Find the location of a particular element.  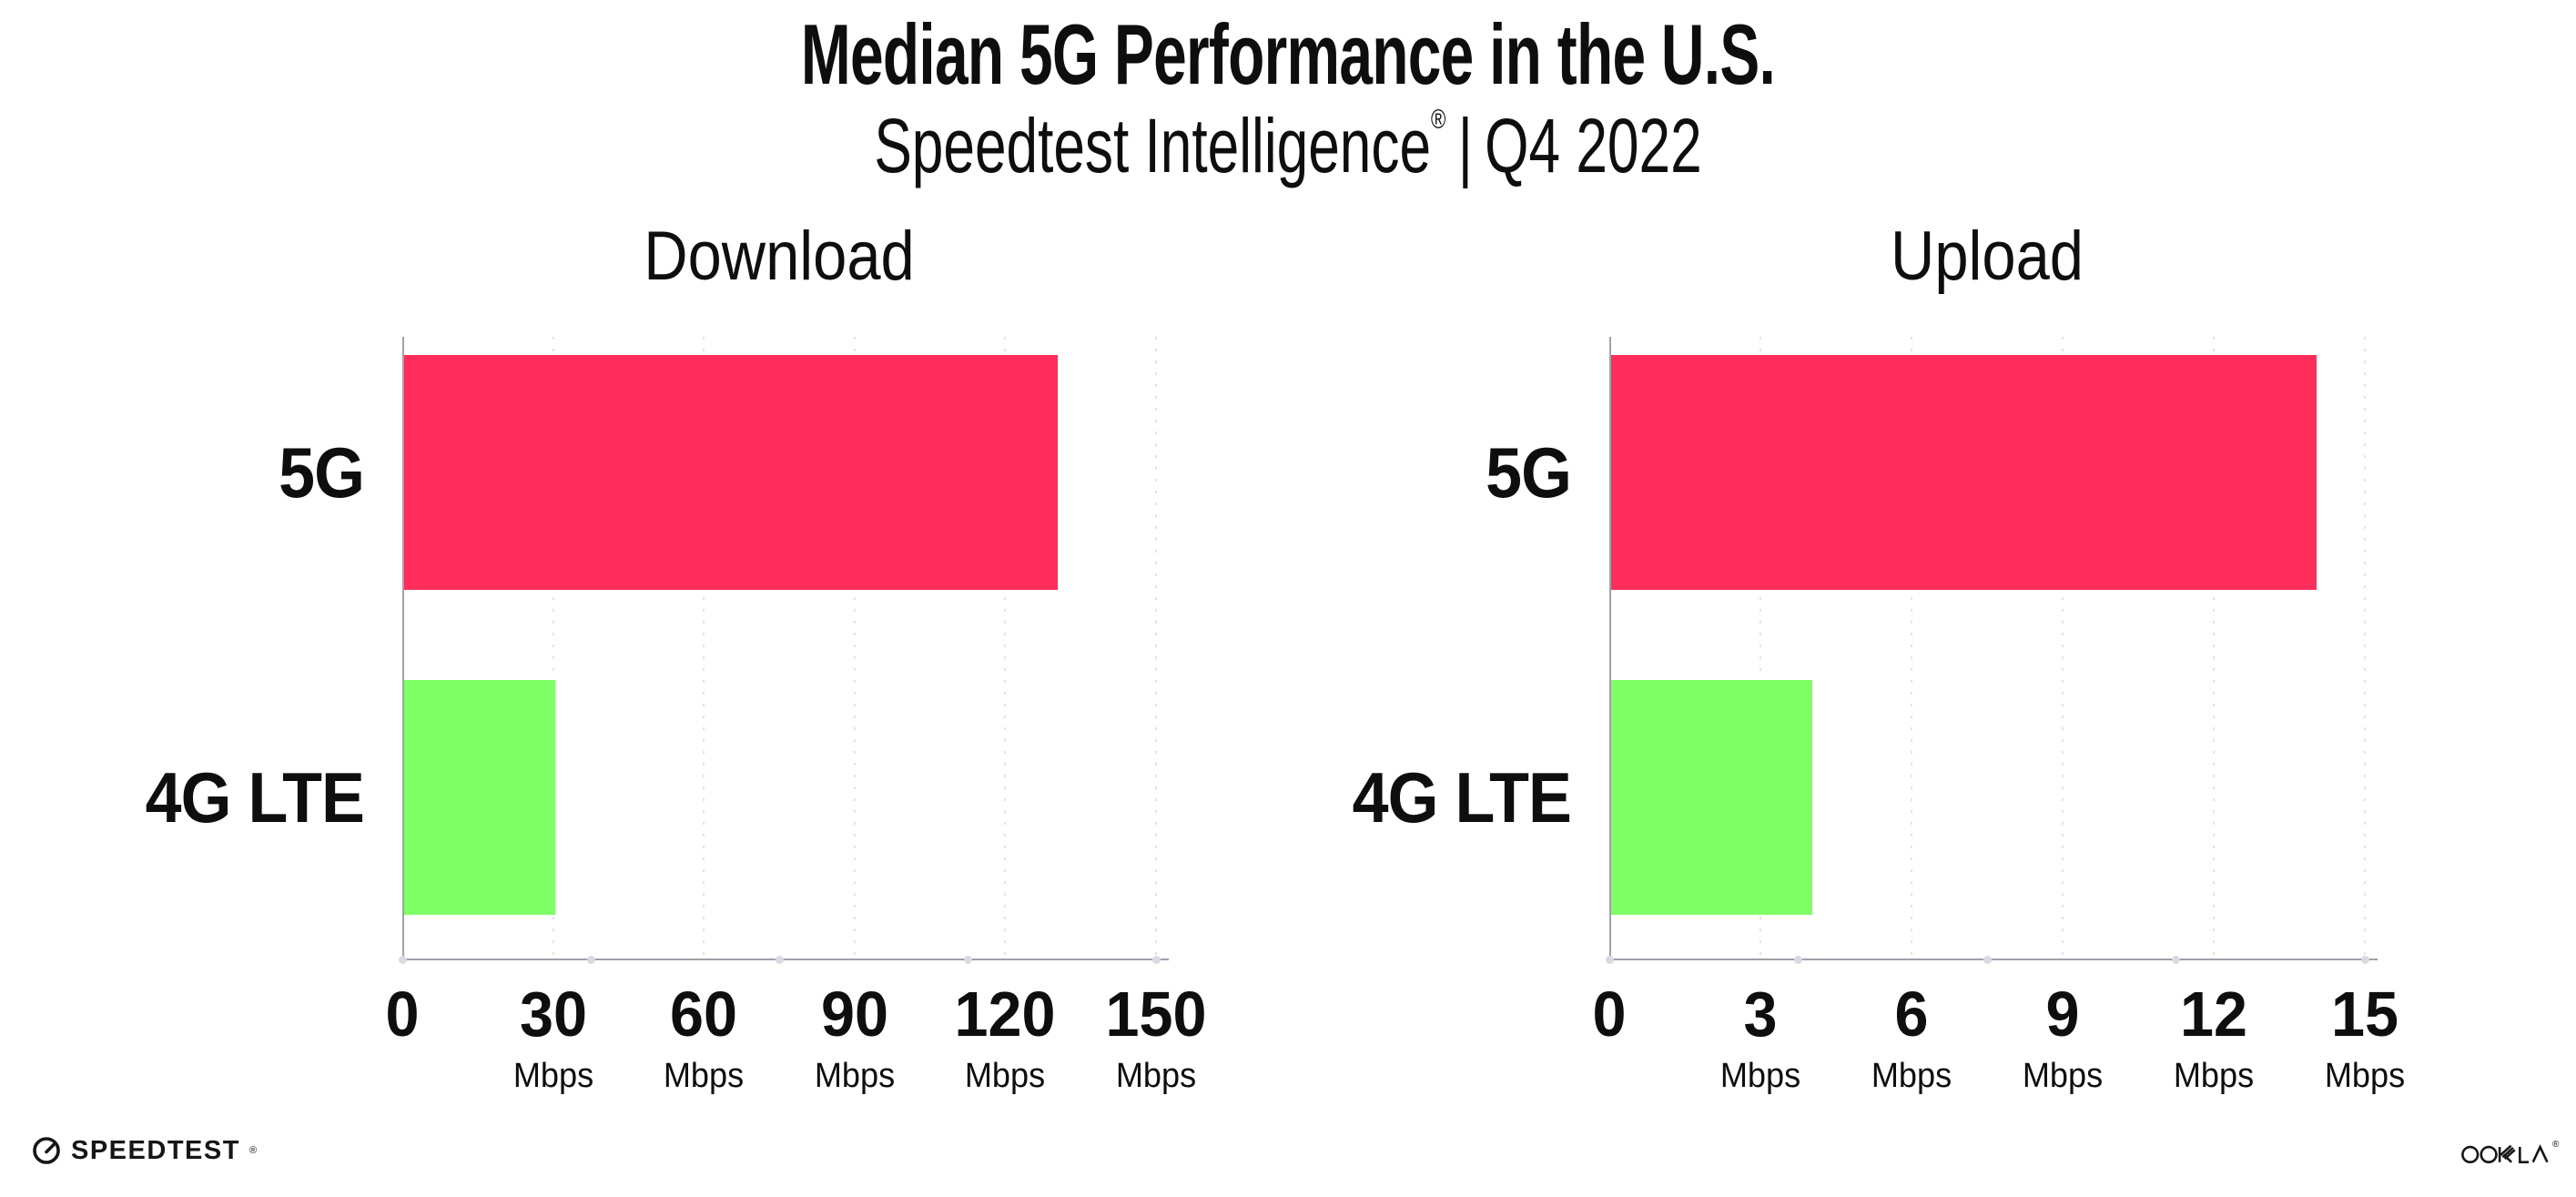

page-subtitle: Speedtest Intelligence® | Q4 2022 is located at coordinates (1288, 145).